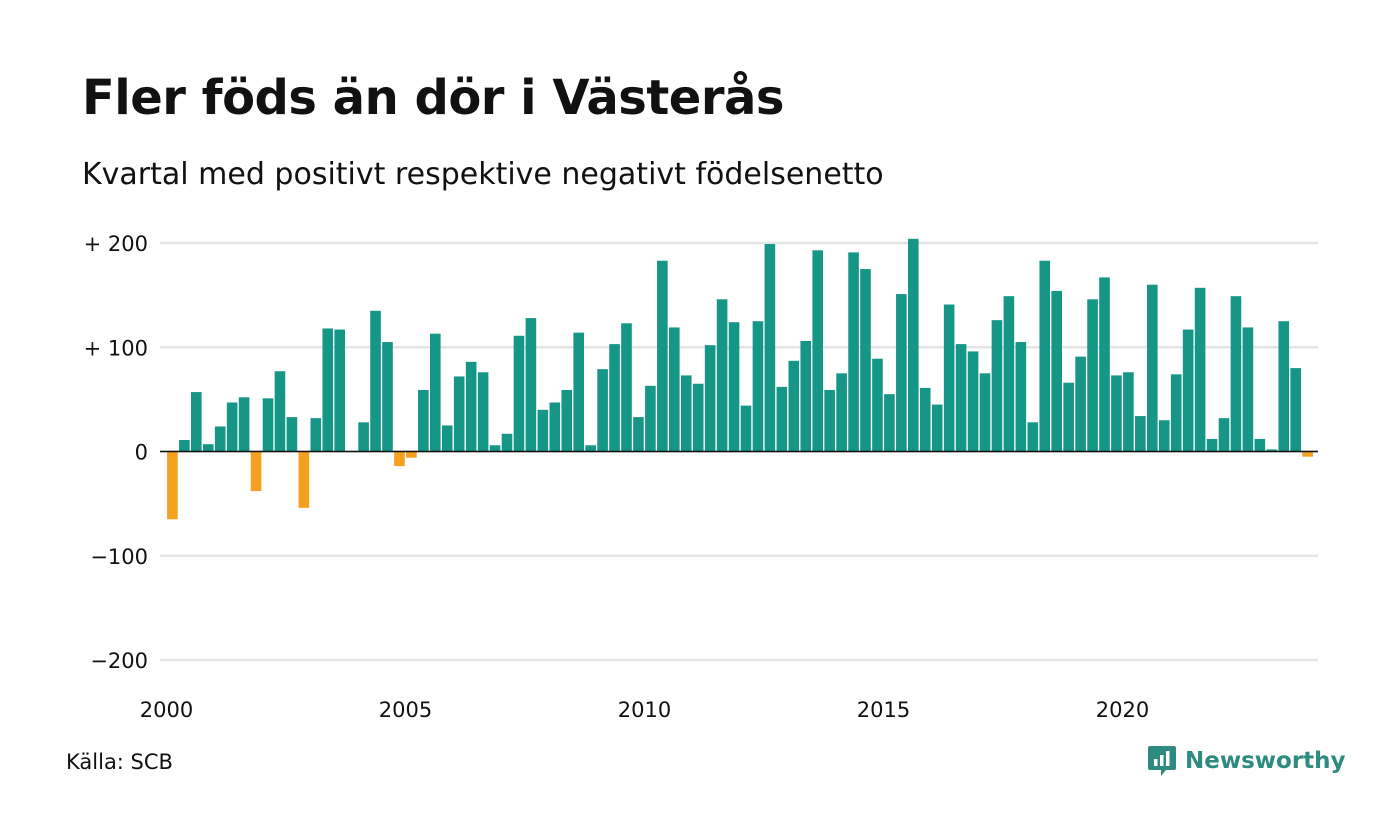 Image resolution: width=1400 pixels, height=840 pixels. I want to click on newsworthy-logo-icon, so click(1162, 761).